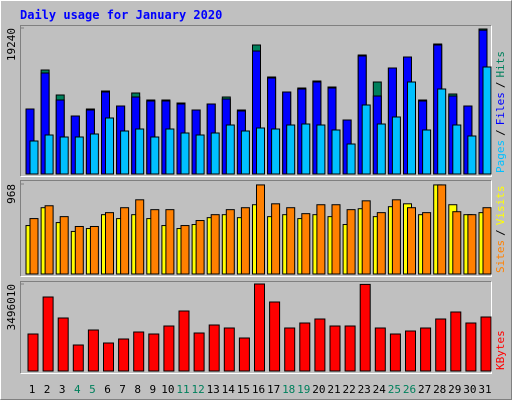 The image size is (512, 400). I want to click on y-tick-label: 19240, so click(11, 44).